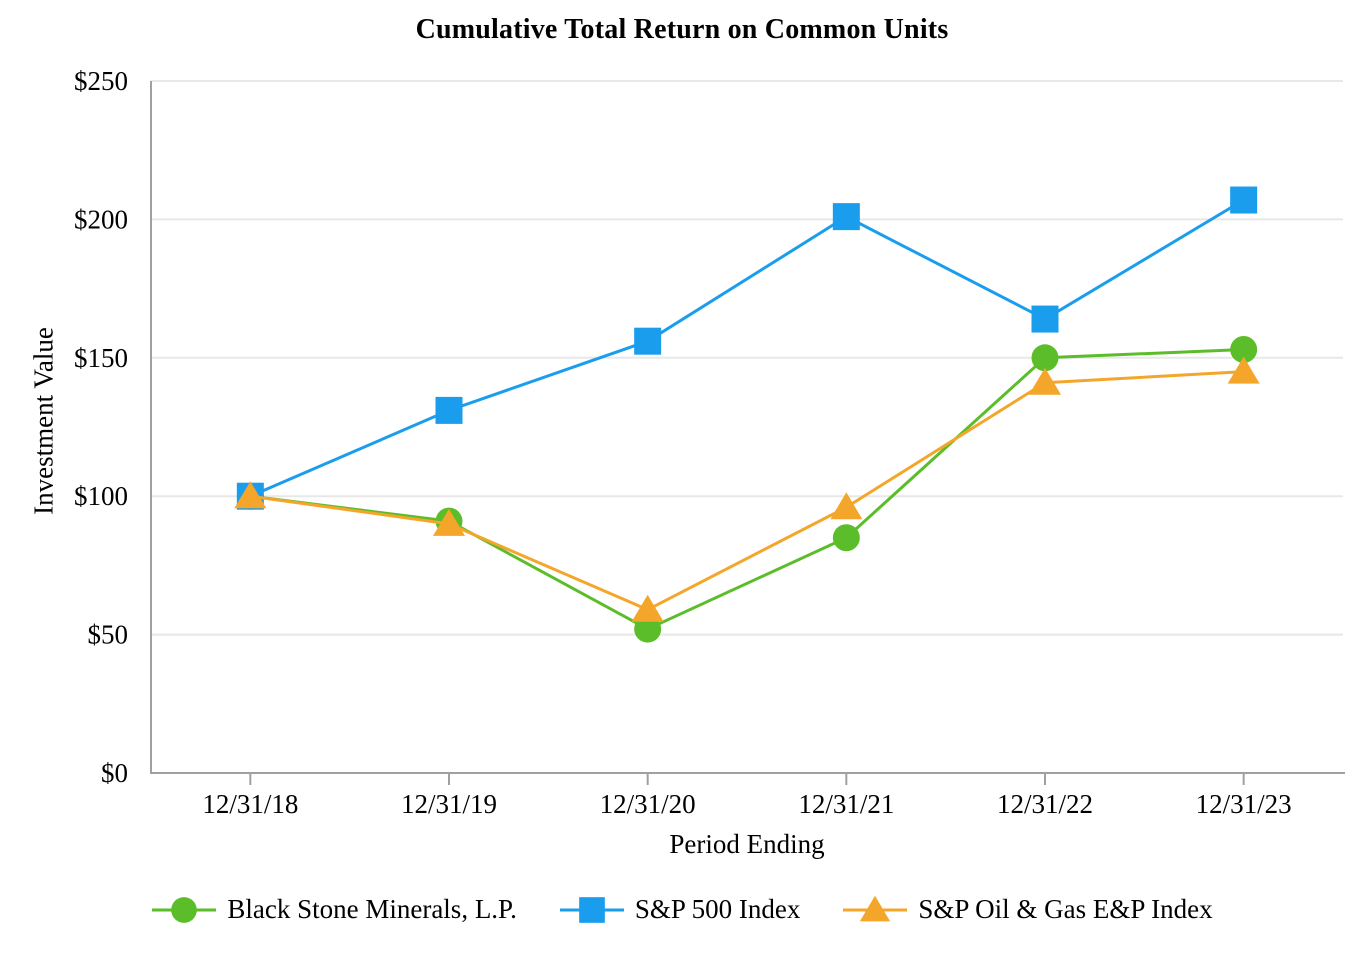 This screenshot has height=960, width=1364. What do you see at coordinates (846, 804) in the screenshot?
I see `x-tick-label: 12/31/21` at bounding box center [846, 804].